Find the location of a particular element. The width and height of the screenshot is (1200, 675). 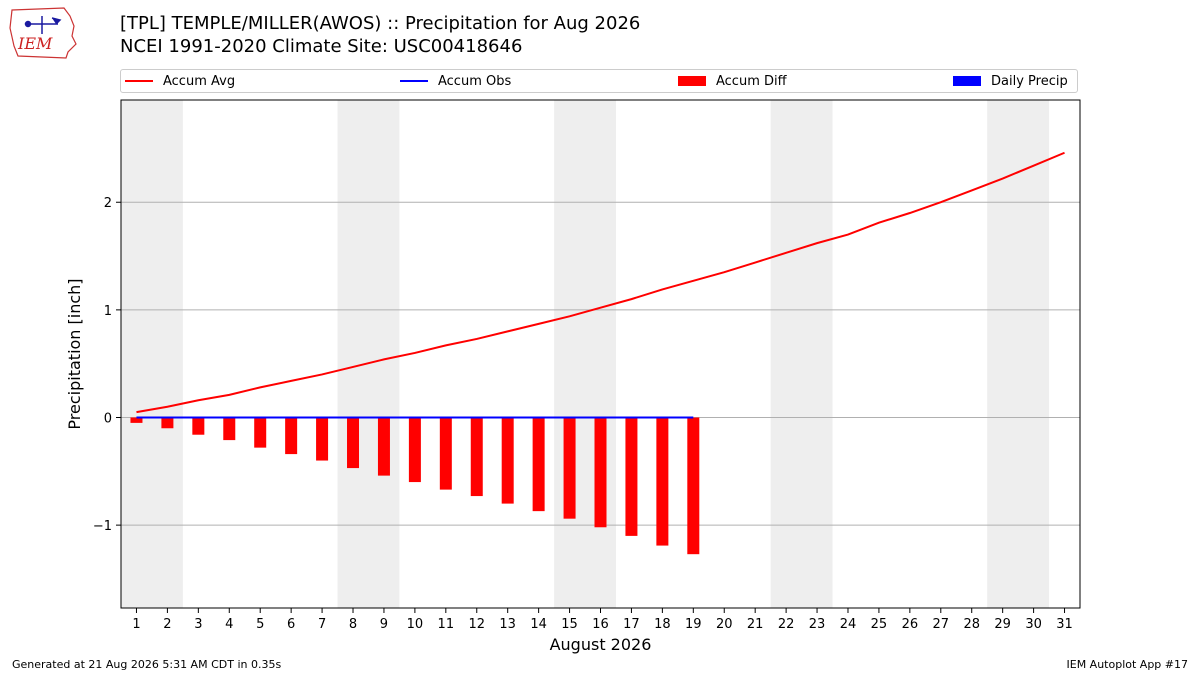

legend-label-accum-avg: Accum Avg is located at coordinates (199, 81).